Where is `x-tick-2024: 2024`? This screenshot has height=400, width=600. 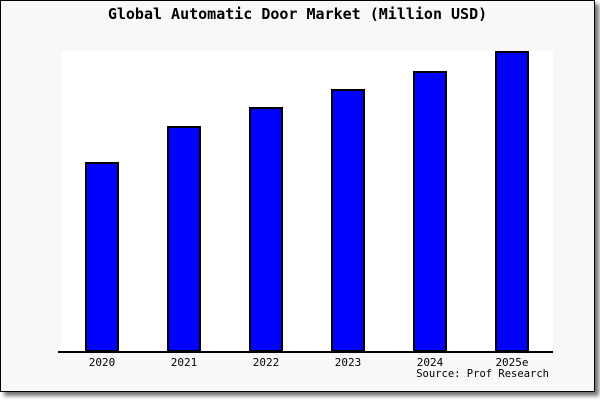
x-tick-2024: 2024 is located at coordinates (430, 362).